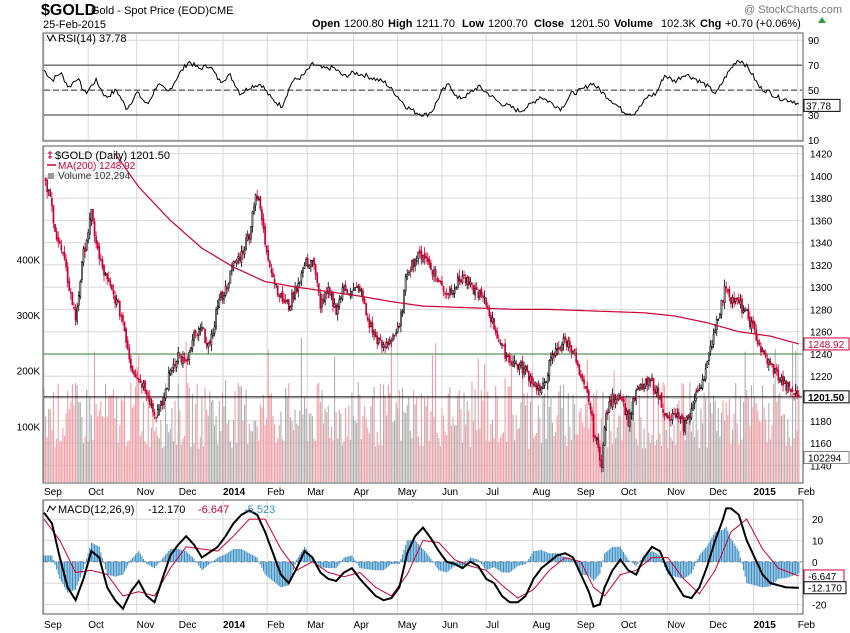 The image size is (850, 633). Describe the element at coordinates (150, 11) in the screenshot. I see `chart-instrument-name: Gold - Spot Price (EOD)` at that location.